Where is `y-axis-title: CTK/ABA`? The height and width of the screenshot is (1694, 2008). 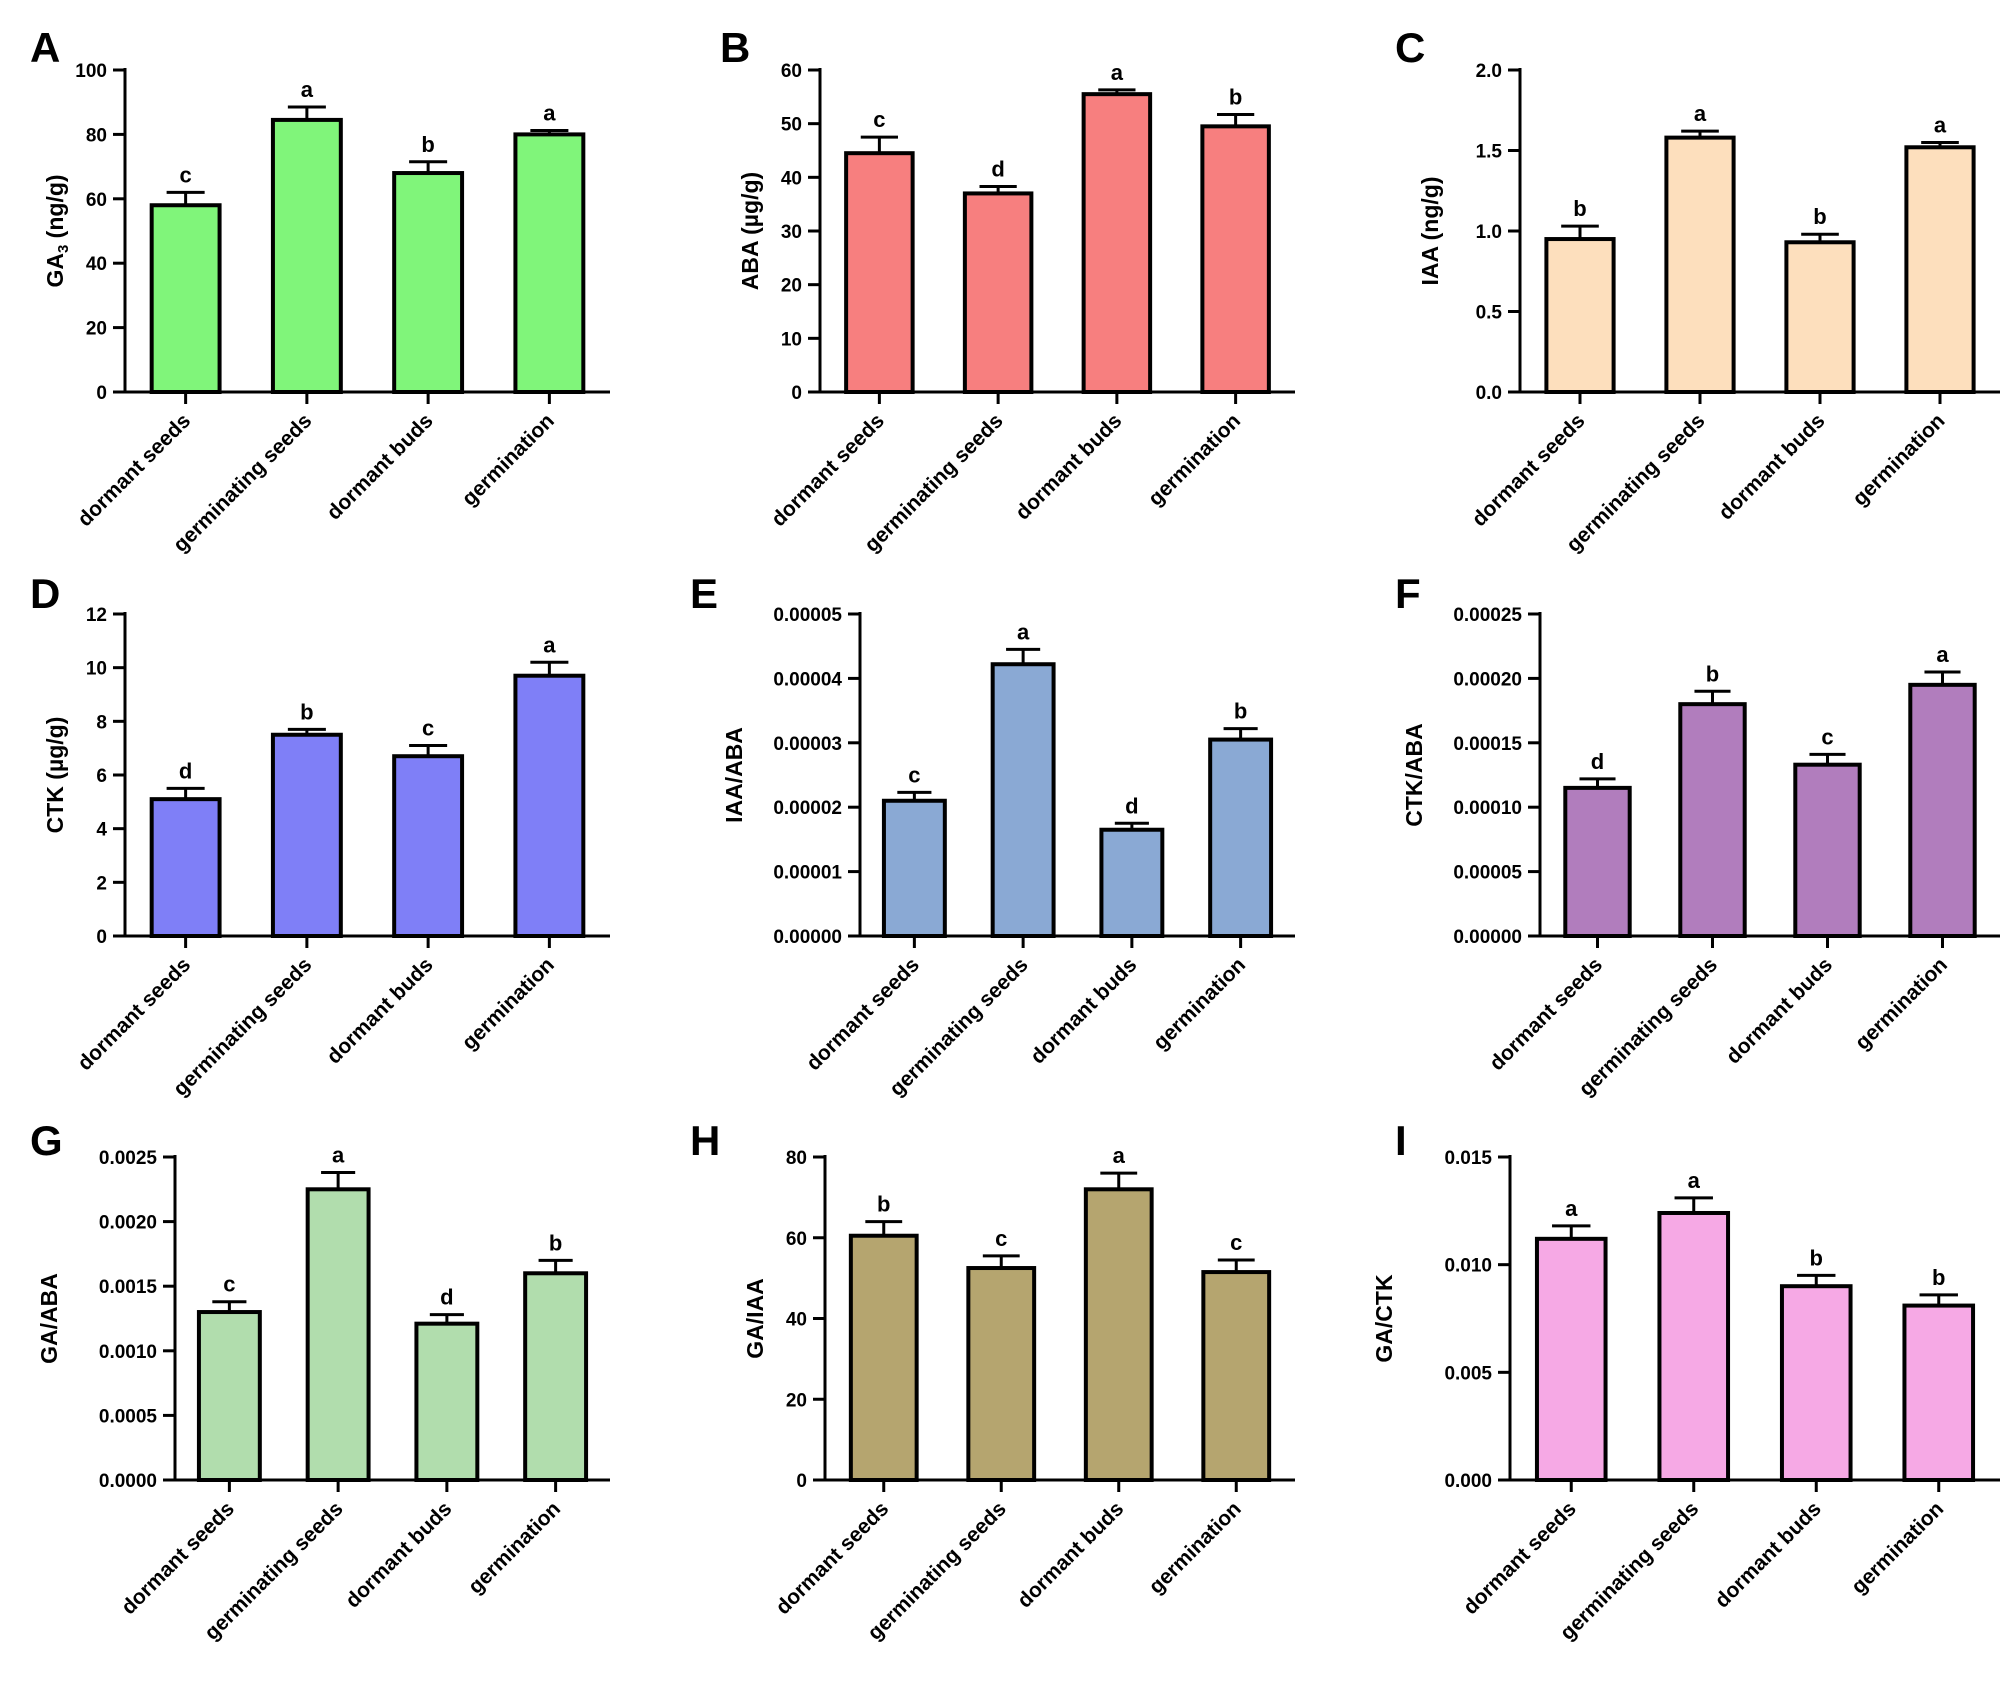
y-axis-title: CTK/ABA is located at coordinates (1414, 775).